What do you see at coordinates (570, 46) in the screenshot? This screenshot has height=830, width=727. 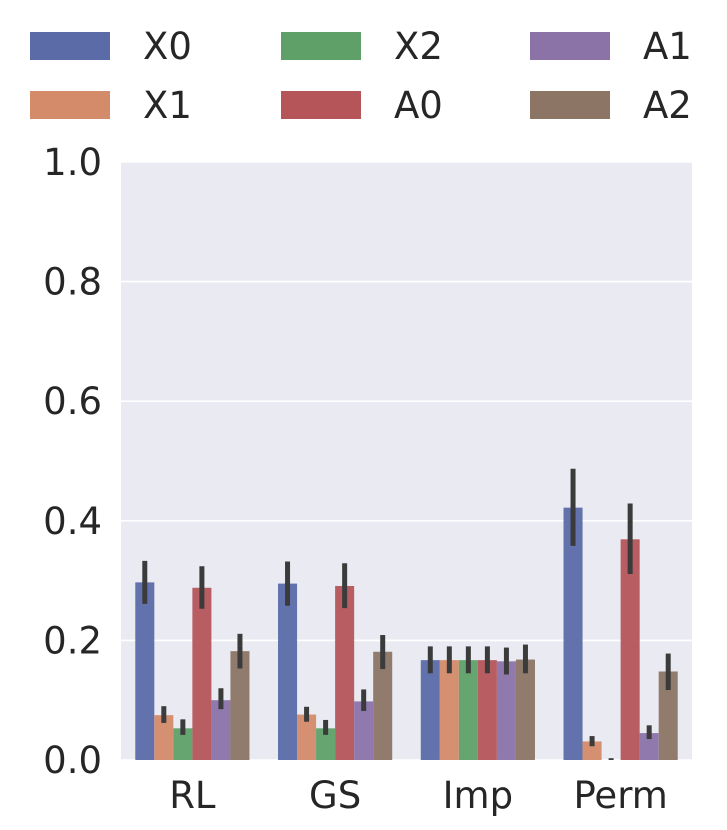 I see `legend-swatch-a1` at bounding box center [570, 46].